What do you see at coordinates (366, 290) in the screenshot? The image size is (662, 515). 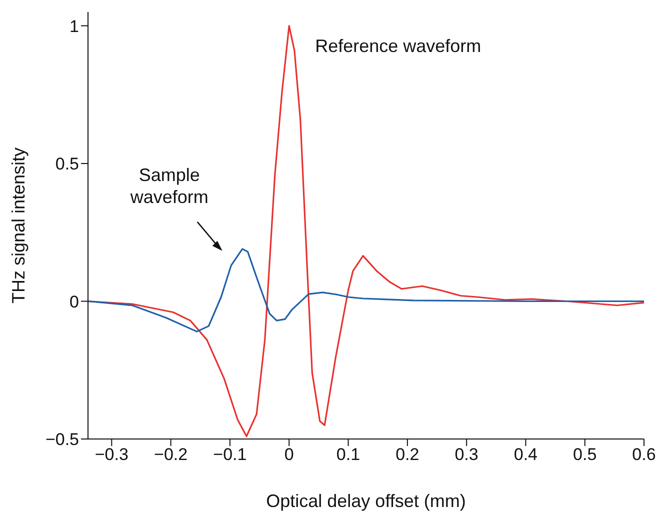 I see `line-series` at bounding box center [366, 290].